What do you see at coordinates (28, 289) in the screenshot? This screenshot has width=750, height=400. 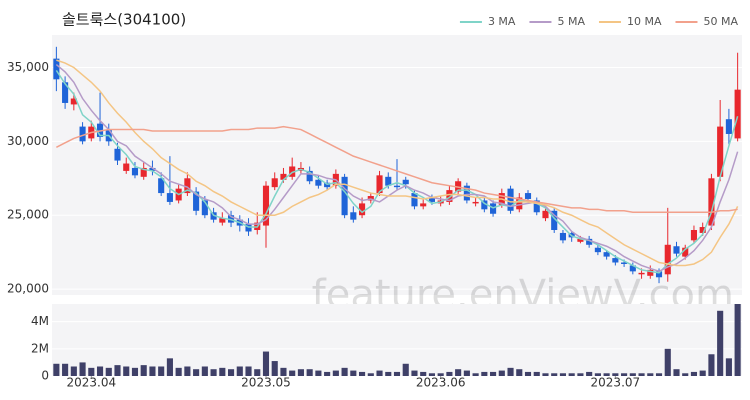 I see `y-tick-label: 20,000` at bounding box center [28, 289].